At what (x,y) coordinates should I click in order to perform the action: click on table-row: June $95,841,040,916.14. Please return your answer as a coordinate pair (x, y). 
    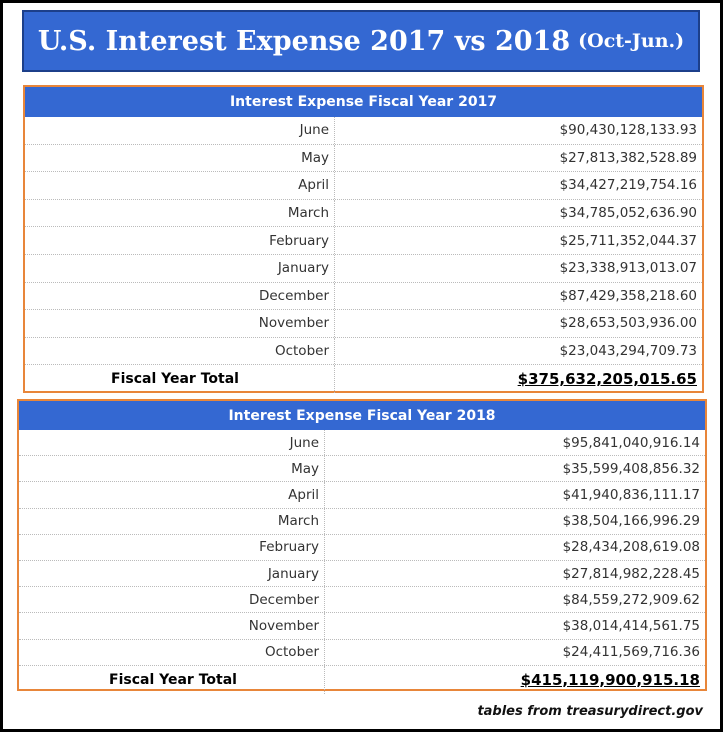
    Looking at the image, I should click on (362, 443).